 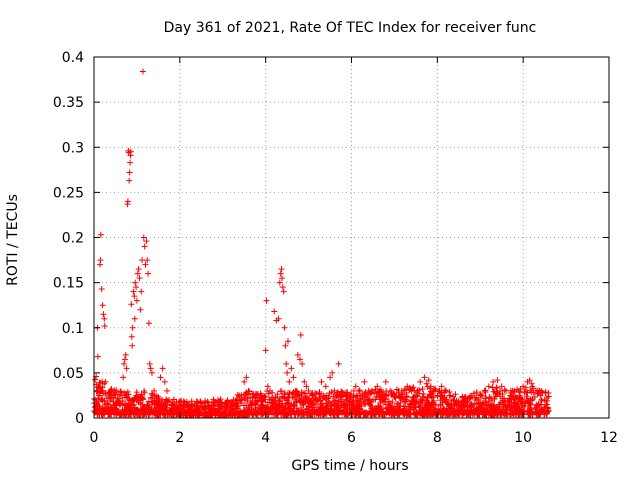 What do you see at coordinates (79, 419) in the screenshot?
I see `y-tick-label: 0` at bounding box center [79, 419].